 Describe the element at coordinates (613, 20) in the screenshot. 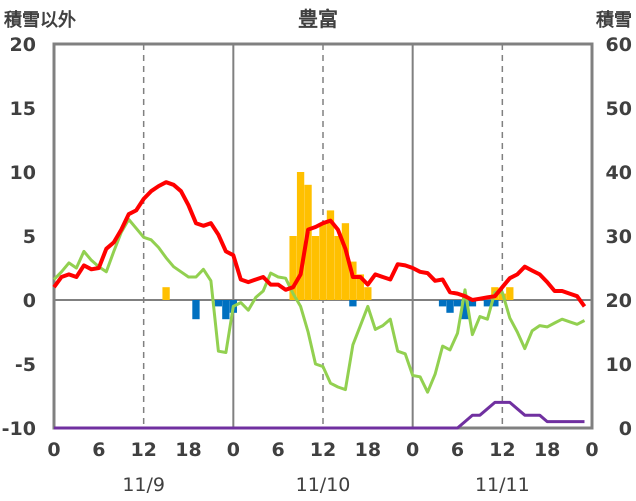

I see `right-axis-label: 積雪` at that location.